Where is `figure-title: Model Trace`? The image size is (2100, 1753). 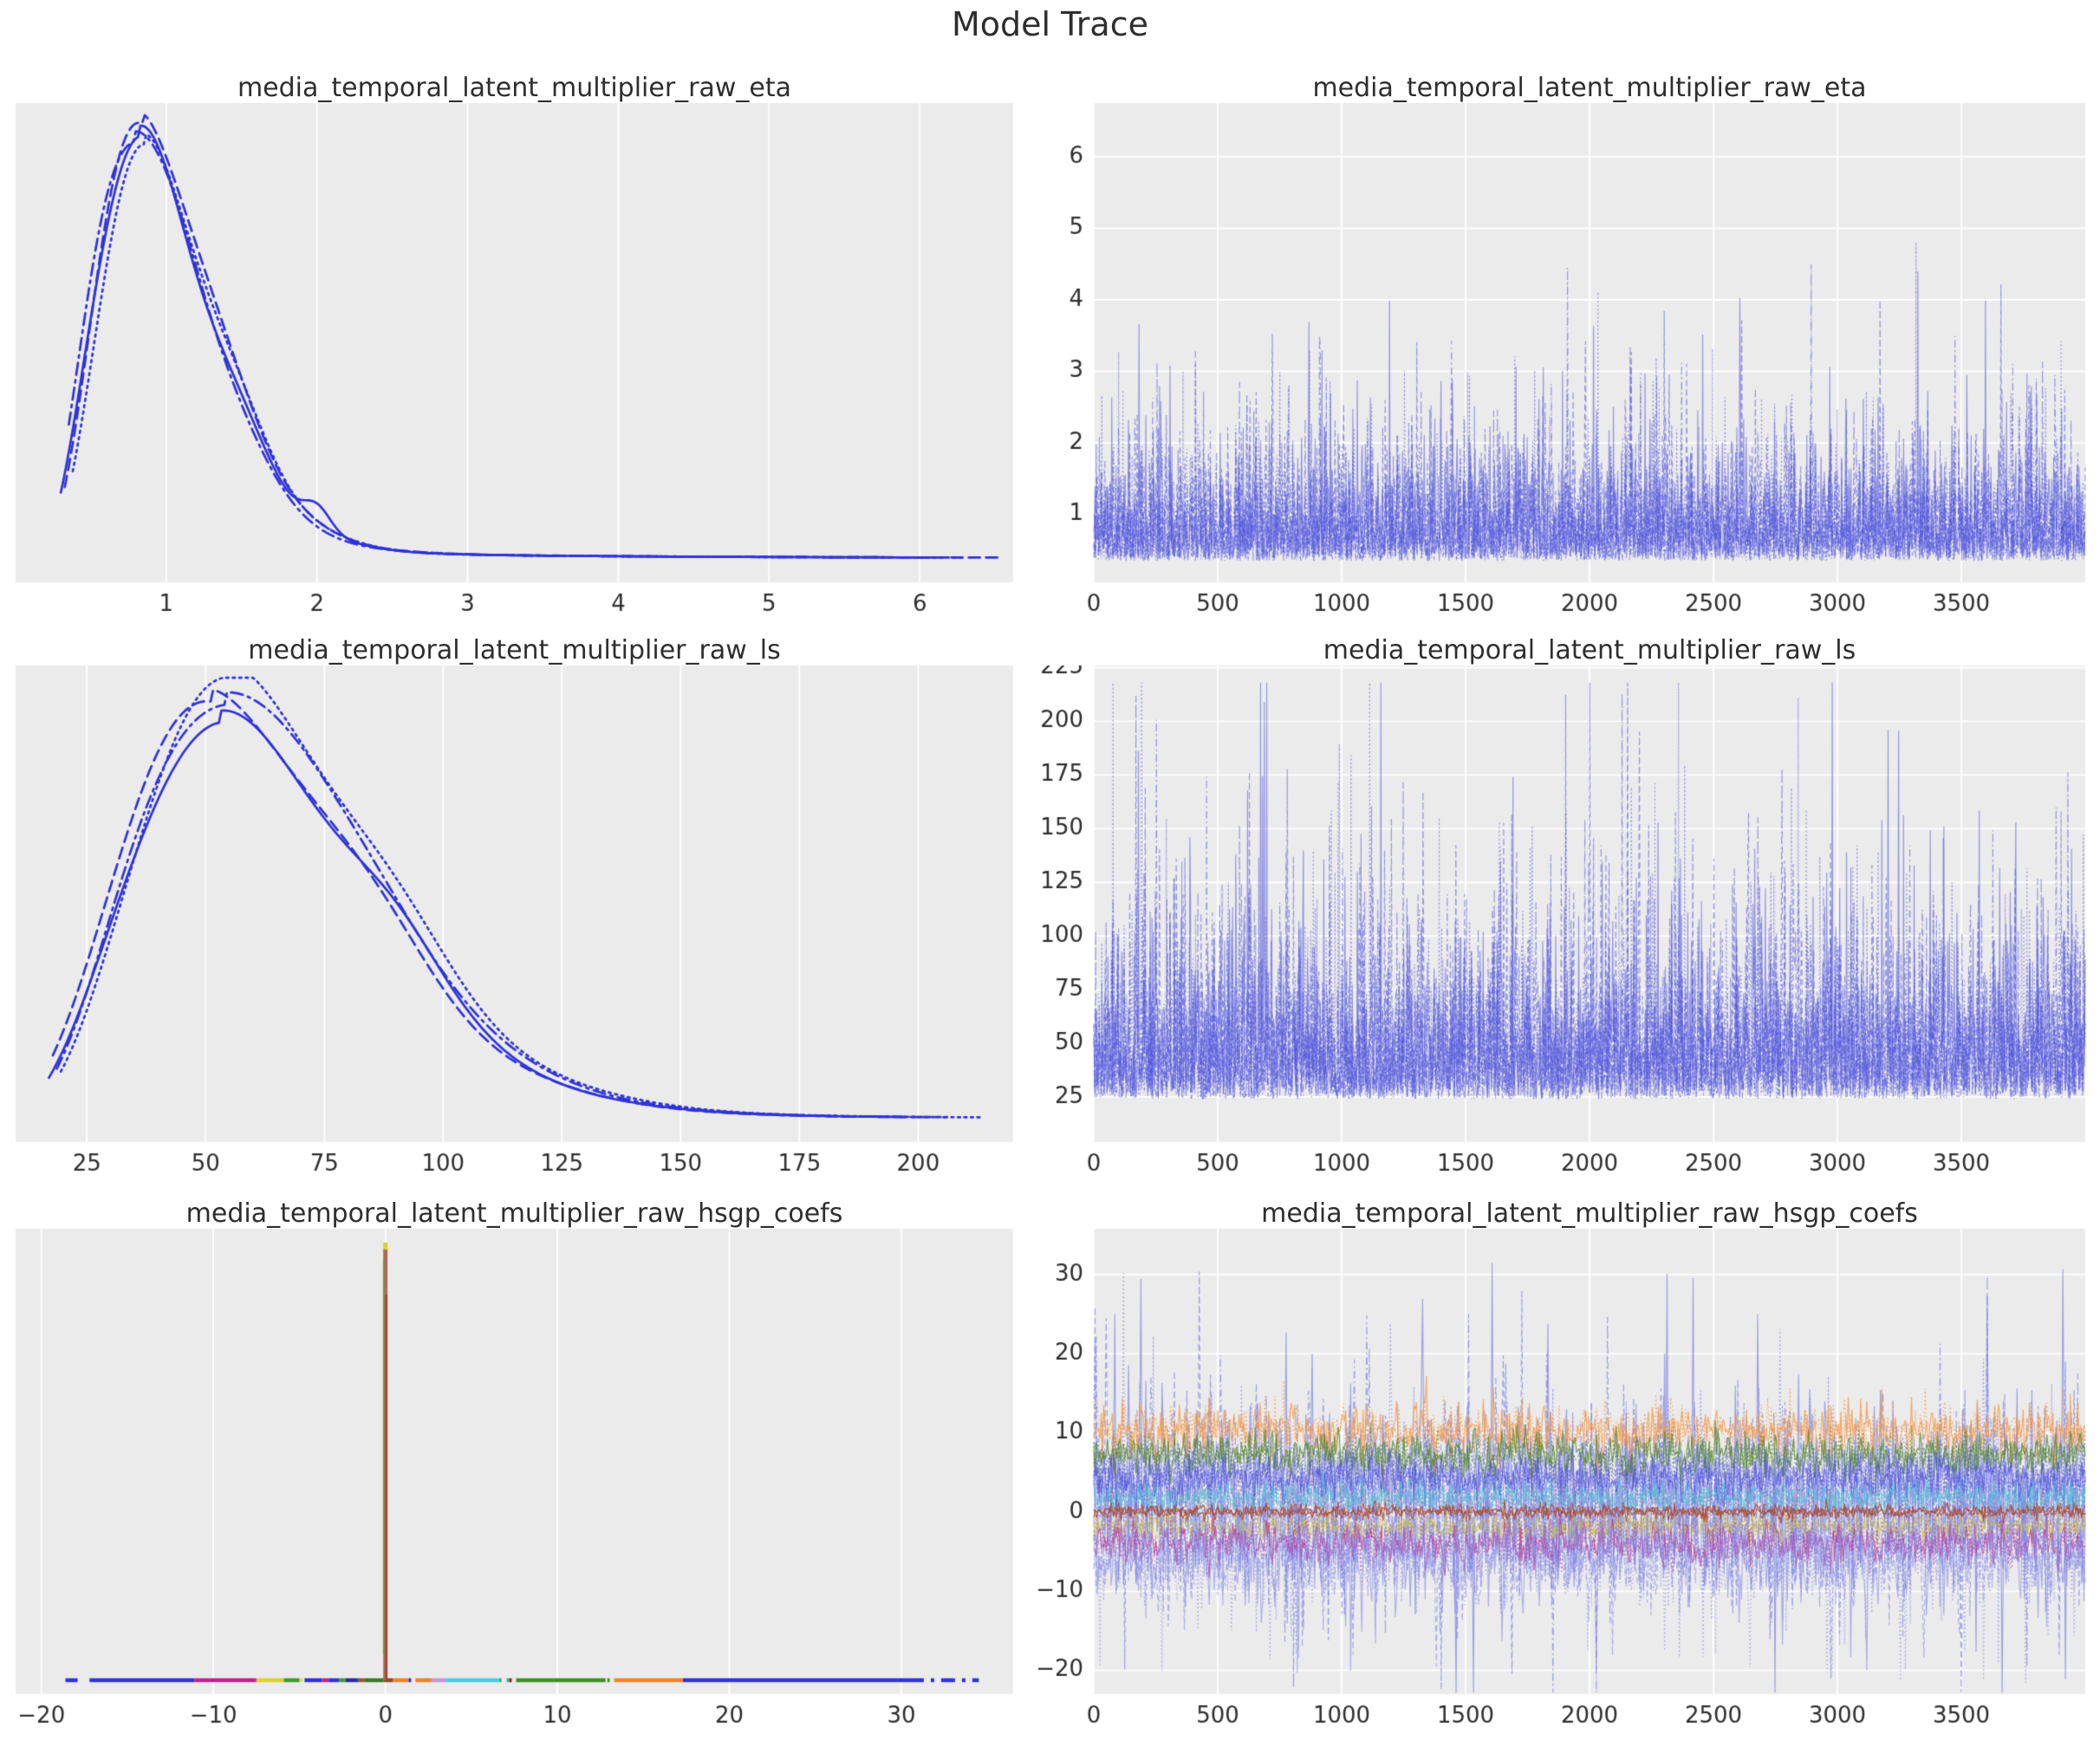
figure-title: Model Trace is located at coordinates (1050, 24).